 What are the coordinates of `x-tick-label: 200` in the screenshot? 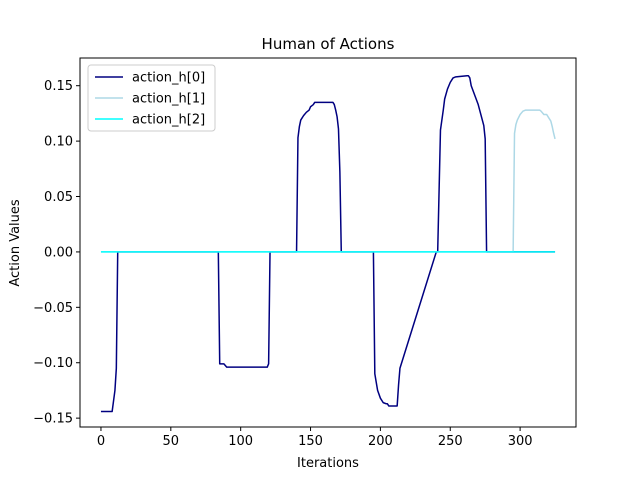 It's located at (380, 441).